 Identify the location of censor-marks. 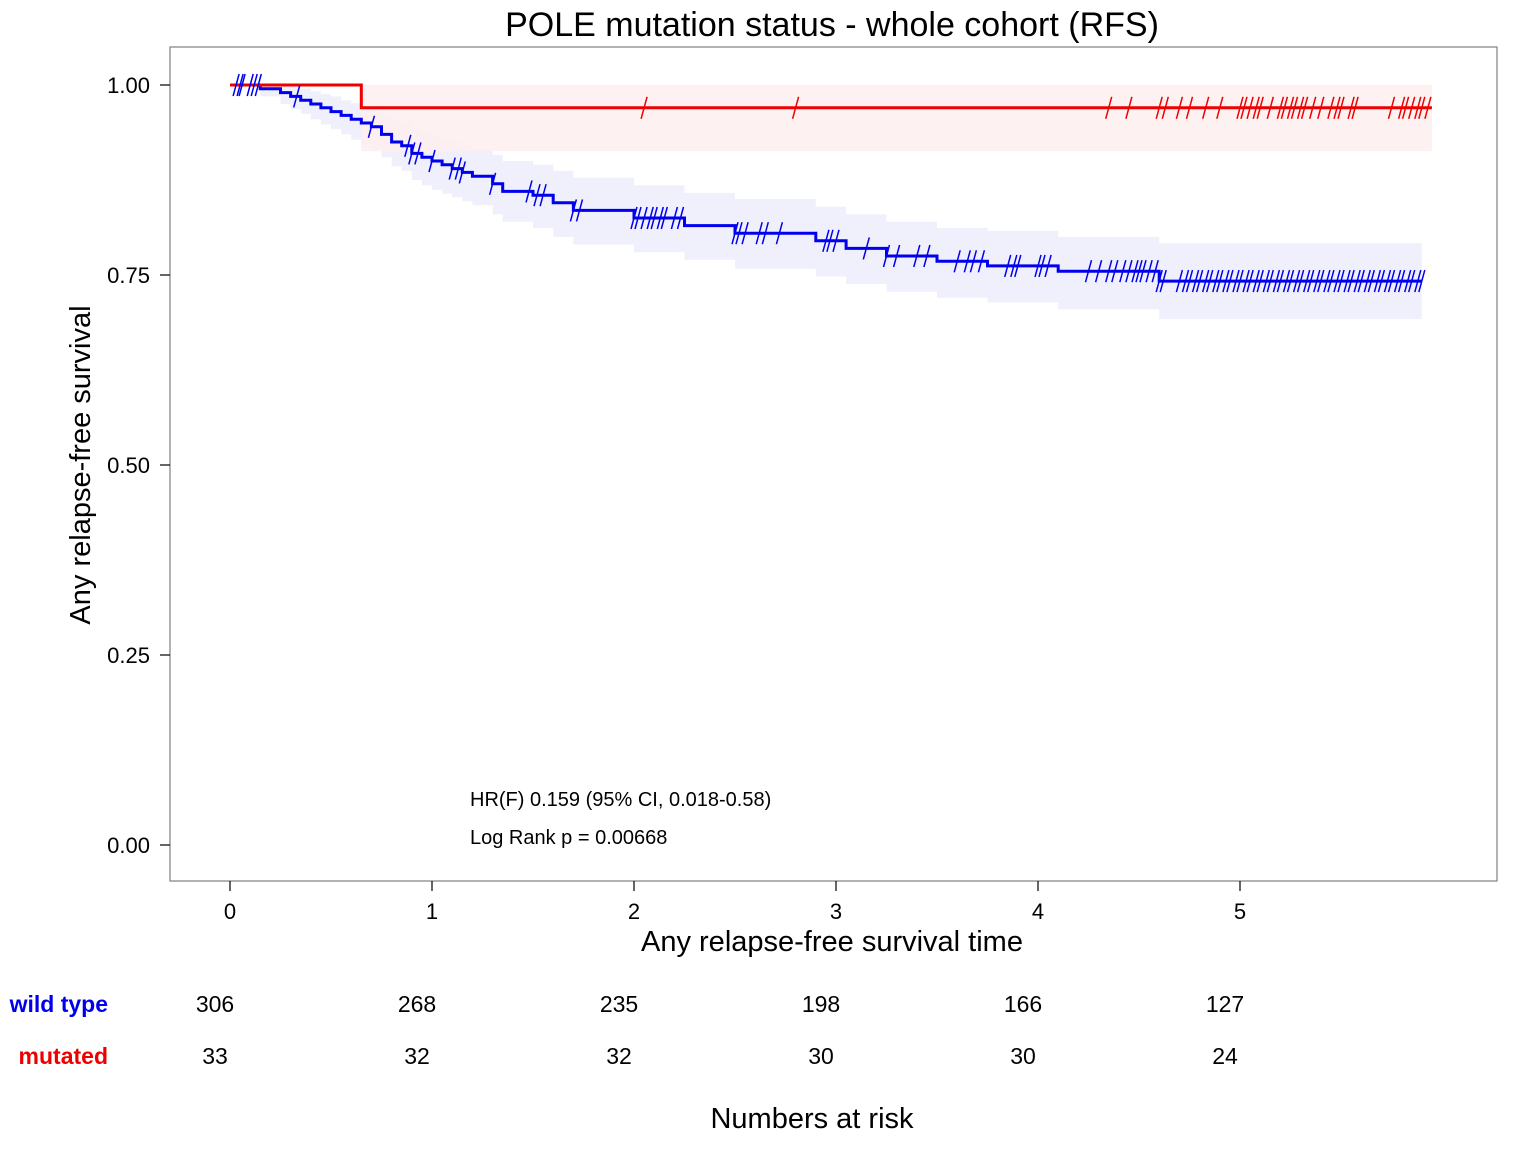
(832, 183).